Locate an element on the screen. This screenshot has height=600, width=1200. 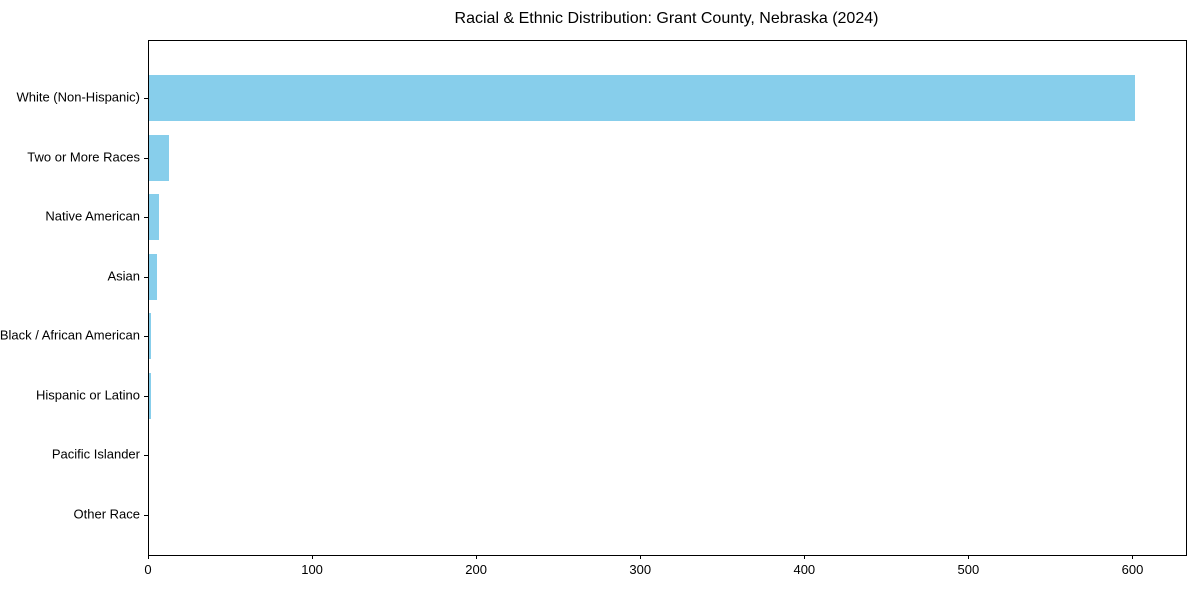
y-tick-label: Native American is located at coordinates (92, 216).